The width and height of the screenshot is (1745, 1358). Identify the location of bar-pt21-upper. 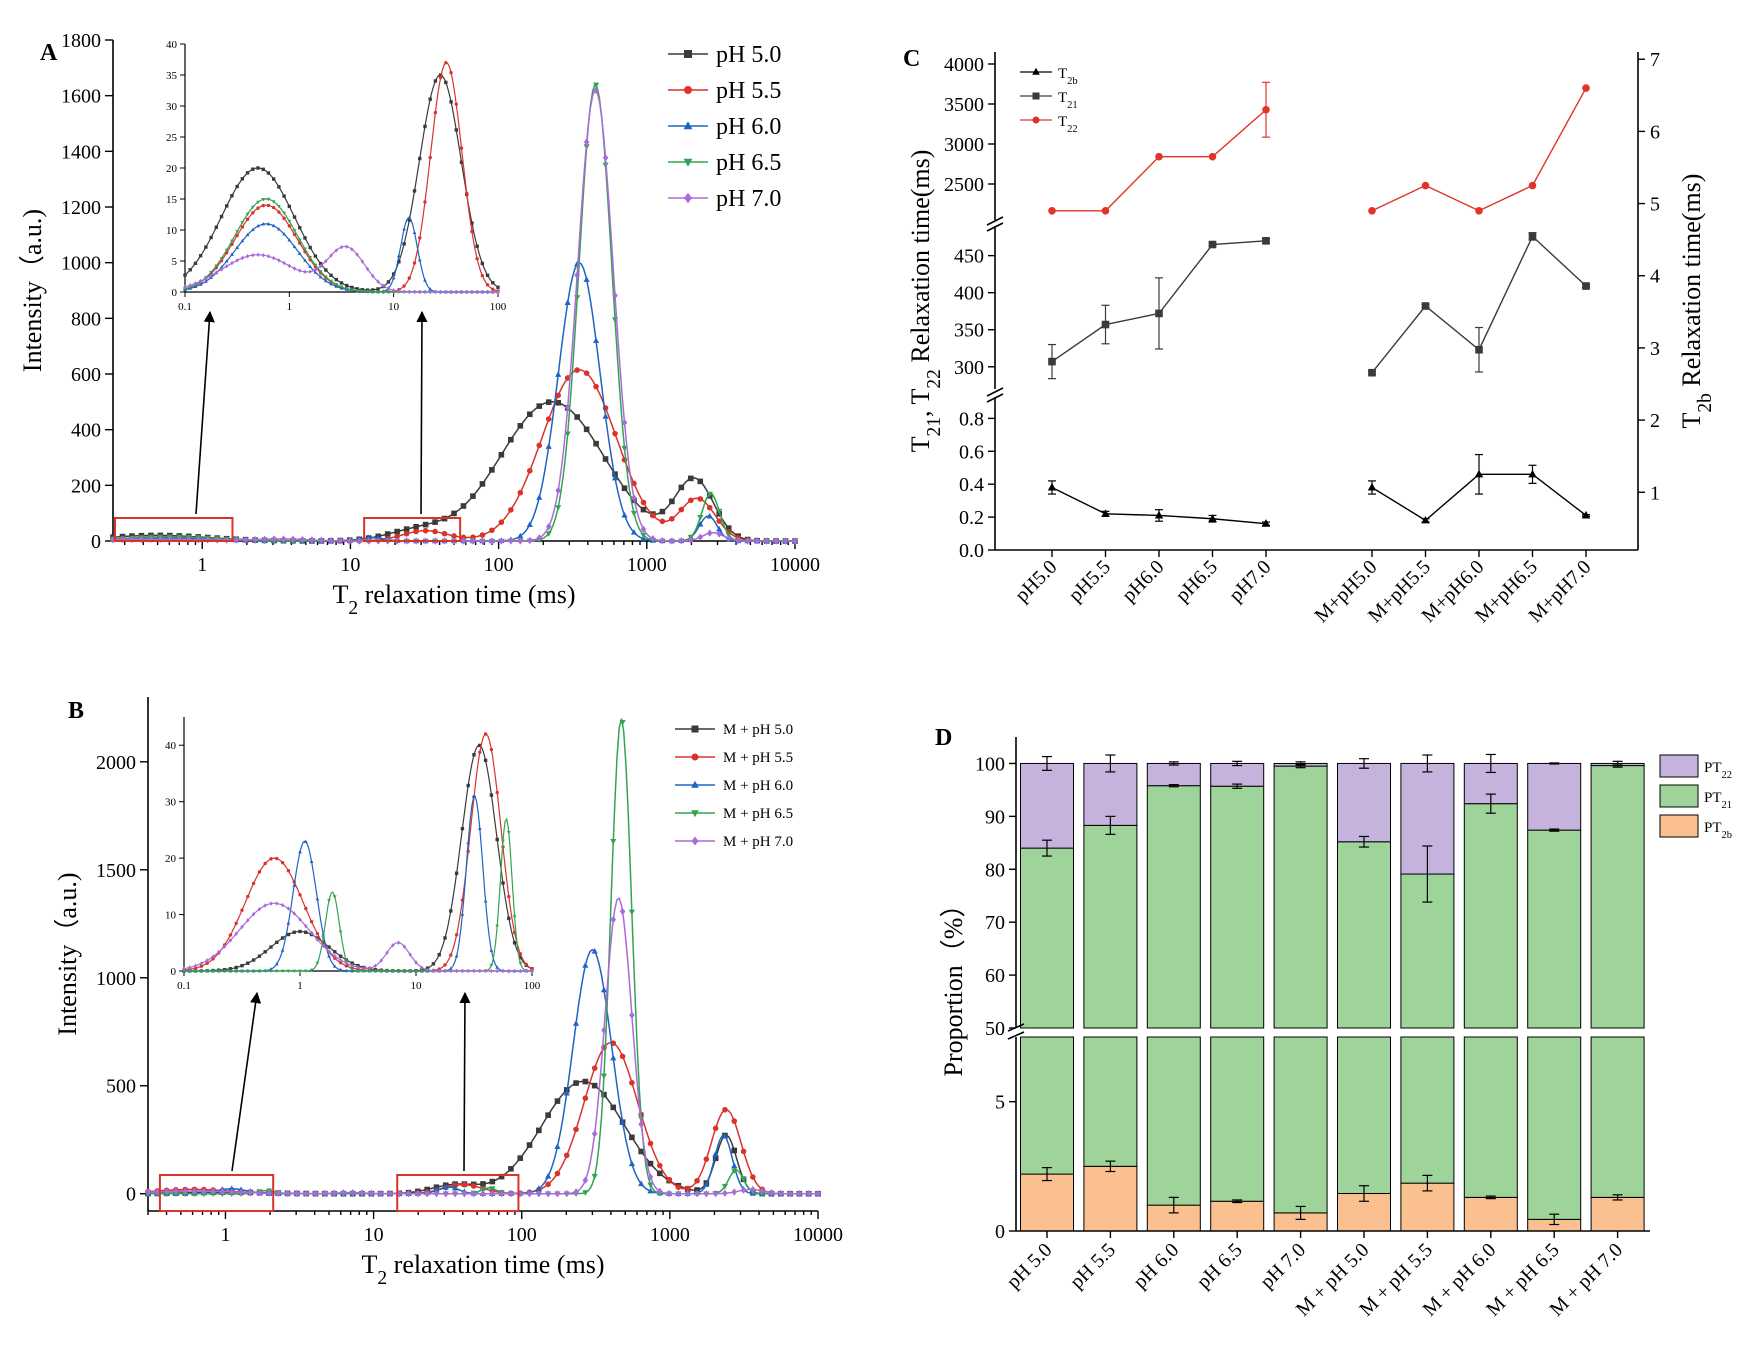
(1047, 938).